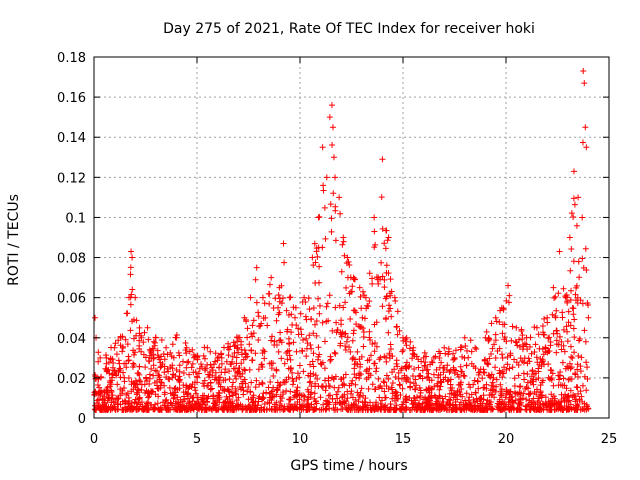  I want to click on y-tick-label: 0.16, so click(71, 98).